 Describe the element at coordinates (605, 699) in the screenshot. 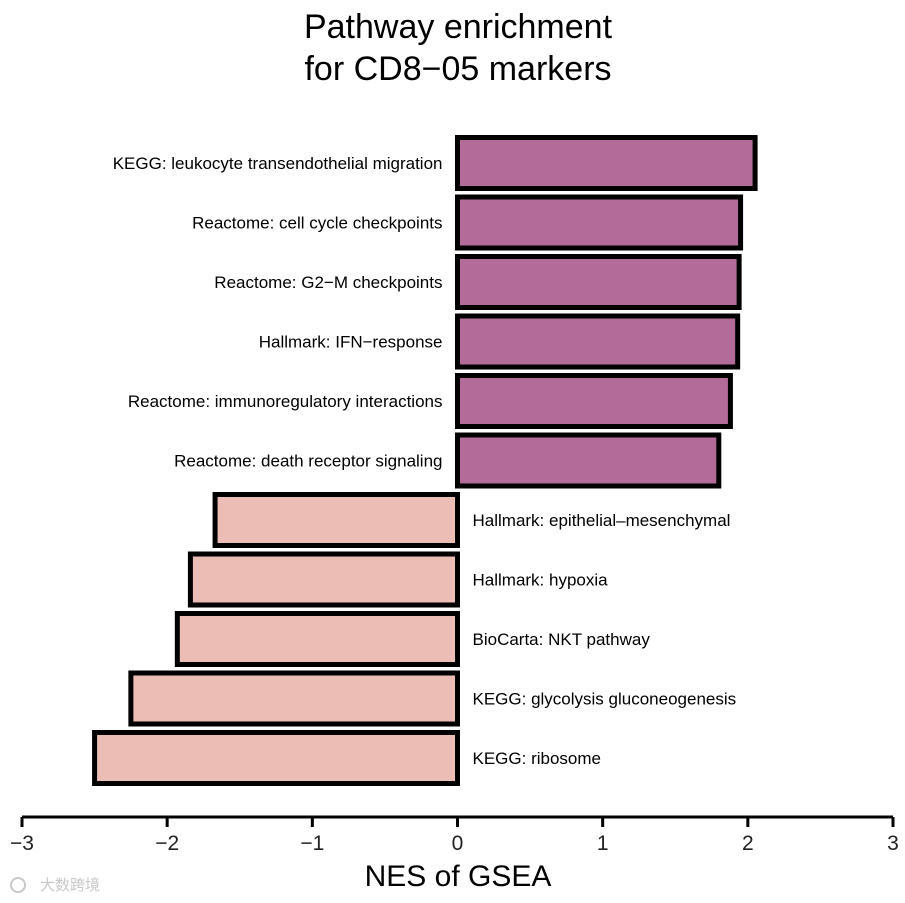

I see `category-label-9: KEGG: glycolysis gluconeogenesis` at that location.